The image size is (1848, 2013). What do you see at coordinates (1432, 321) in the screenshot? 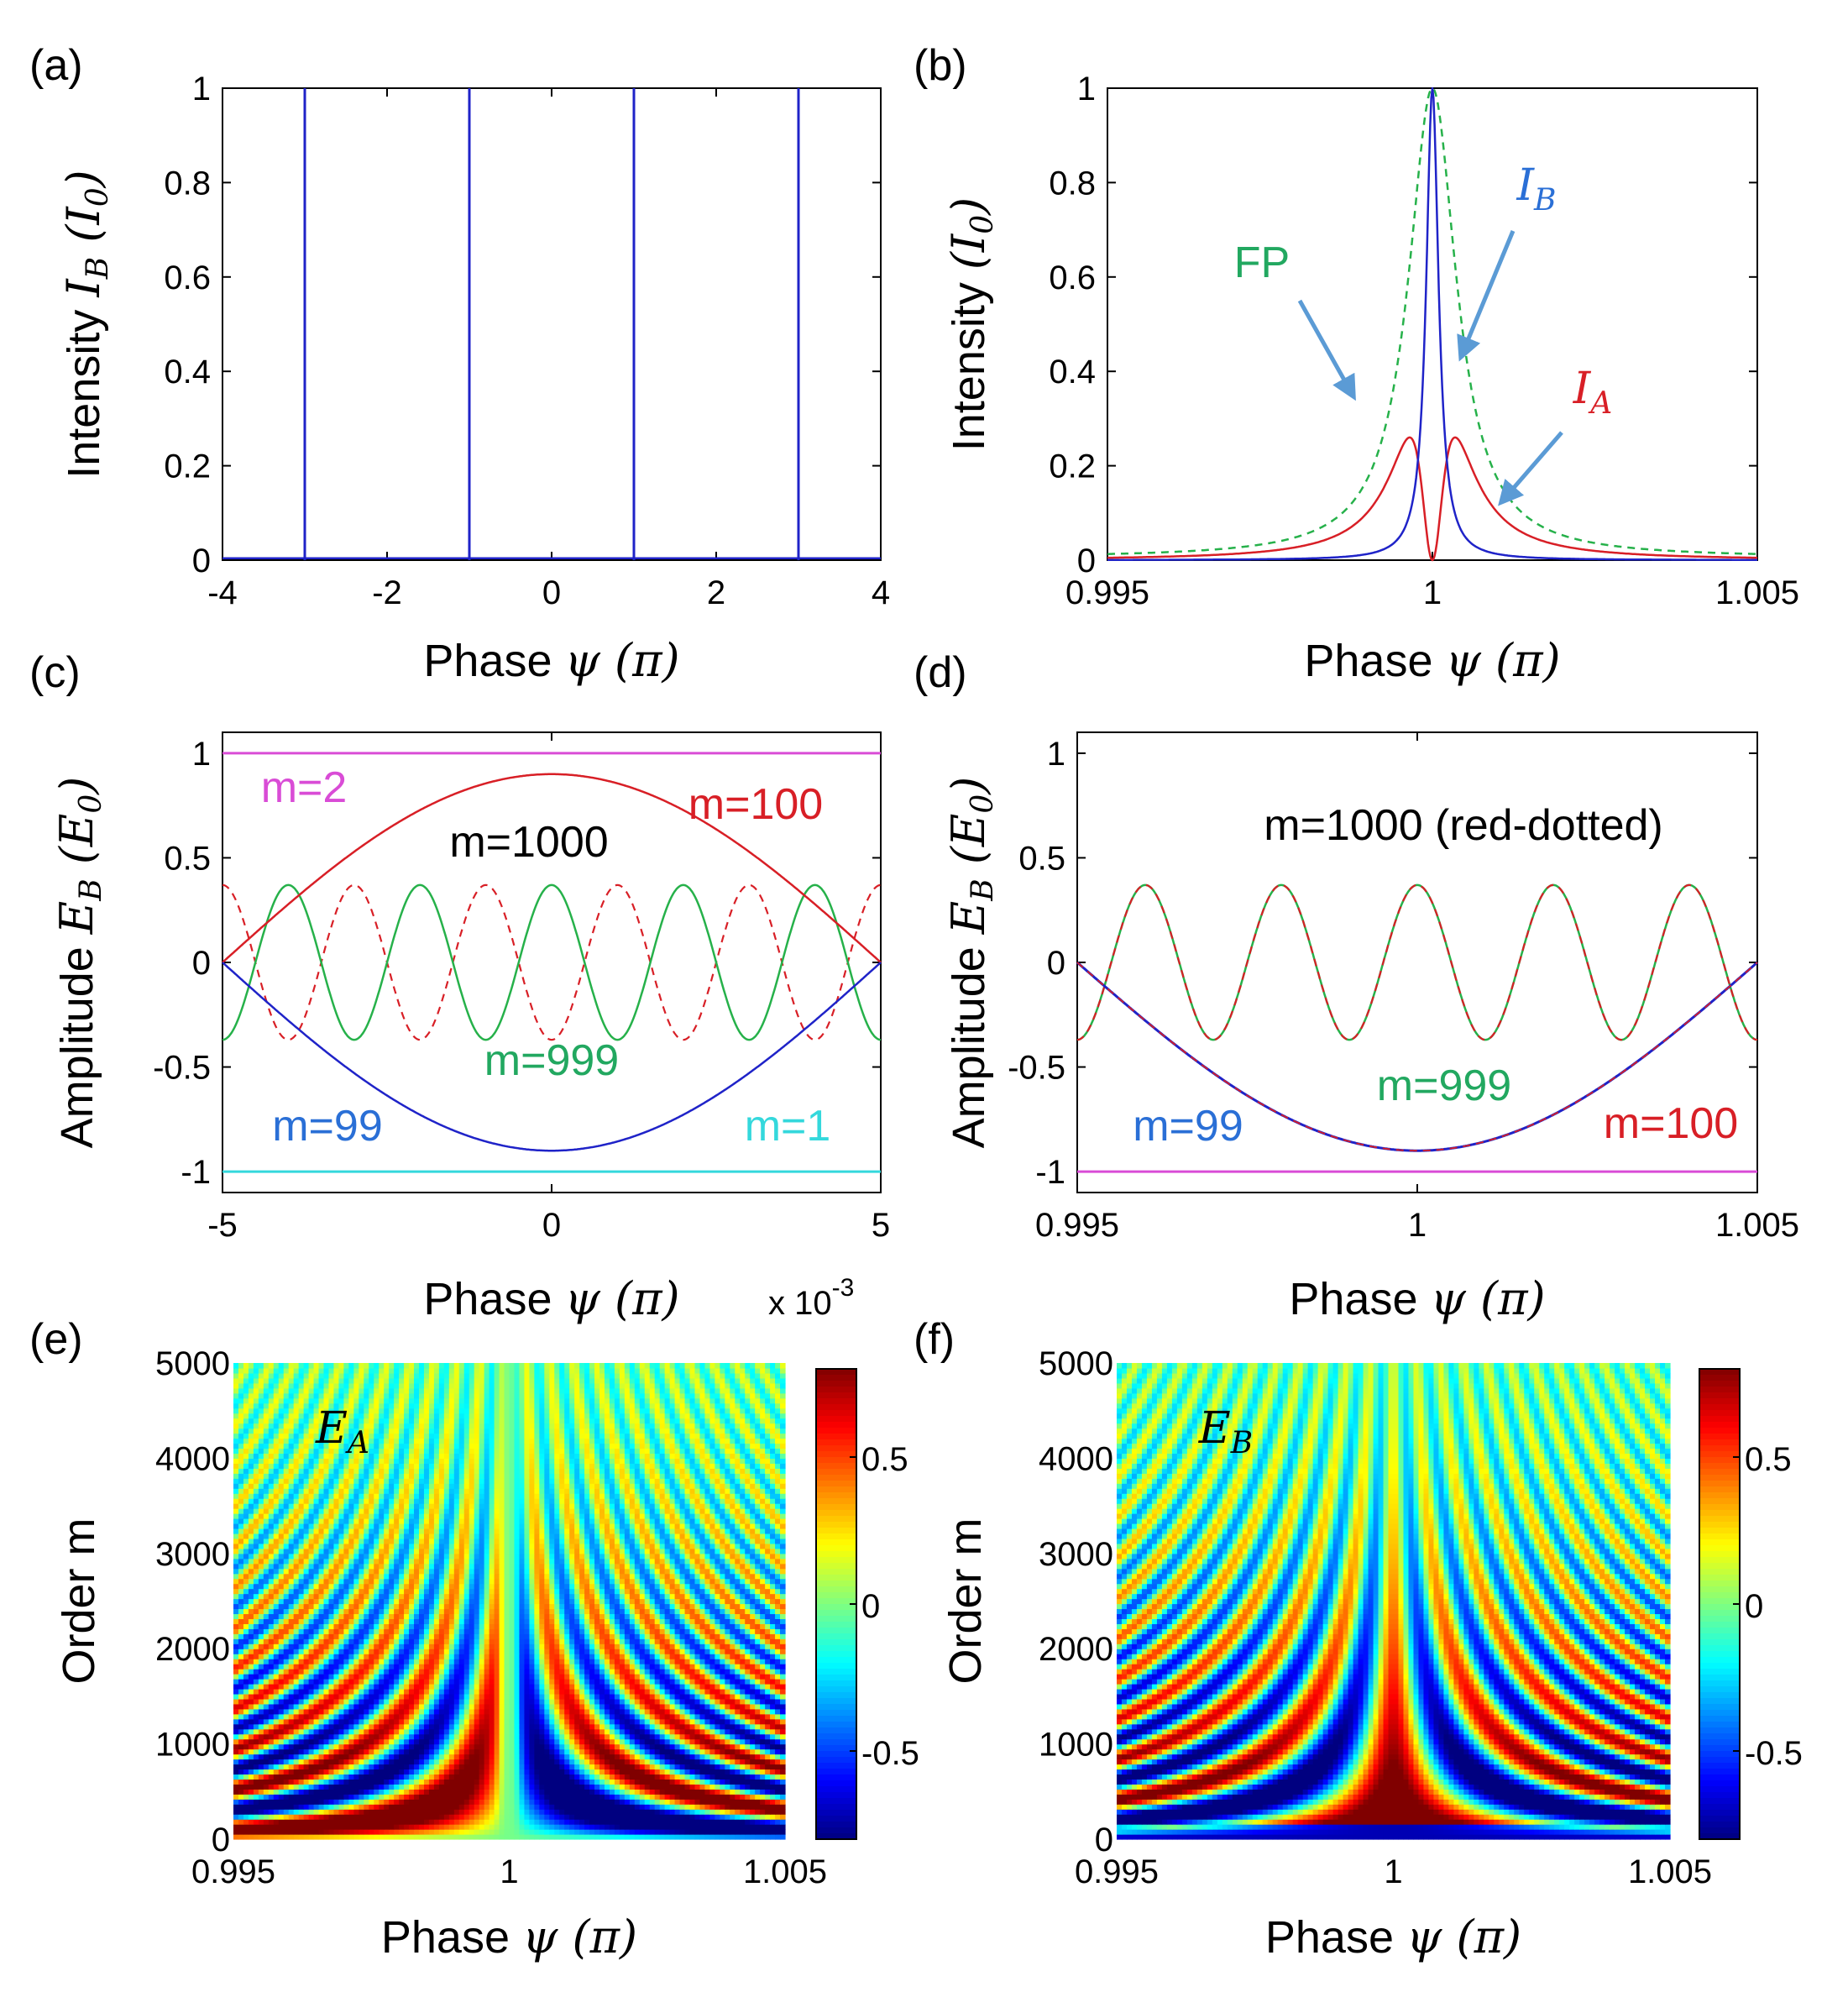
I see `fp-curve` at bounding box center [1432, 321].